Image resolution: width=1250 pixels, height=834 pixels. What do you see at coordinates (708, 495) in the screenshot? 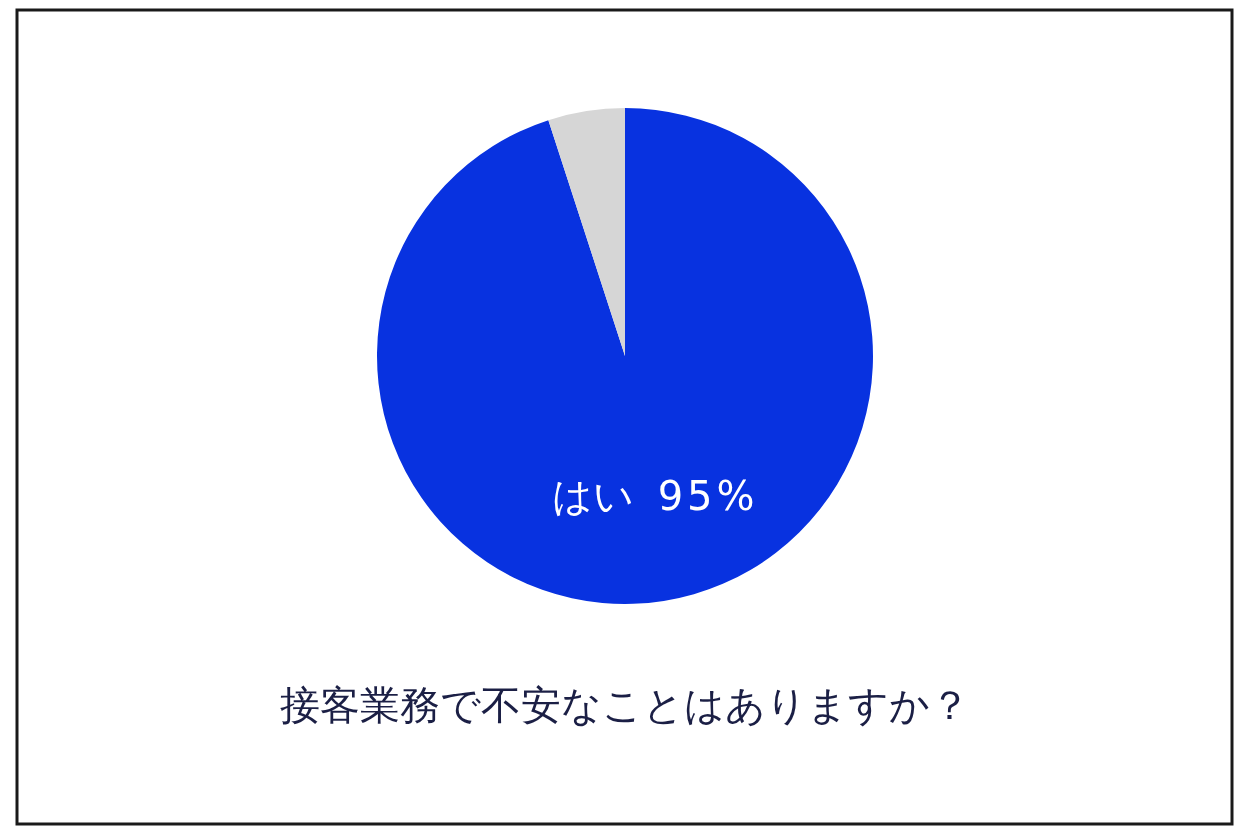
I see `data-label: 95%` at bounding box center [708, 495].